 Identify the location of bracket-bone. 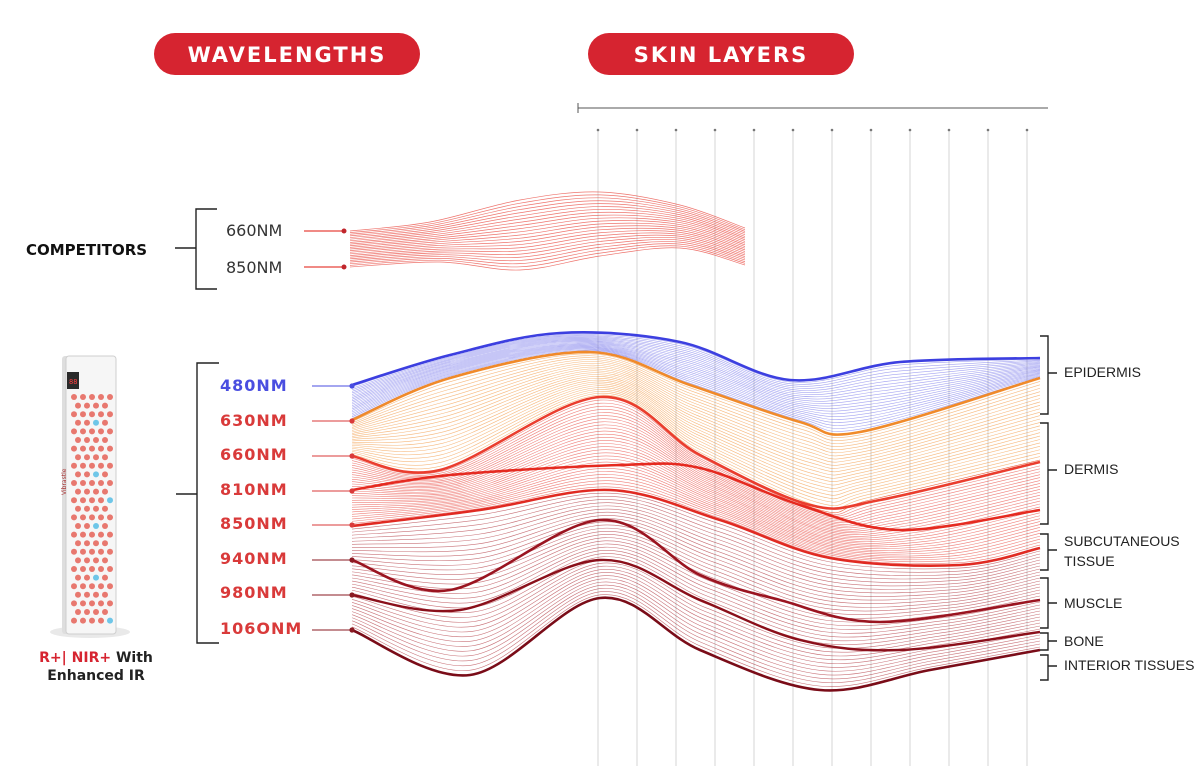
(1048, 641).